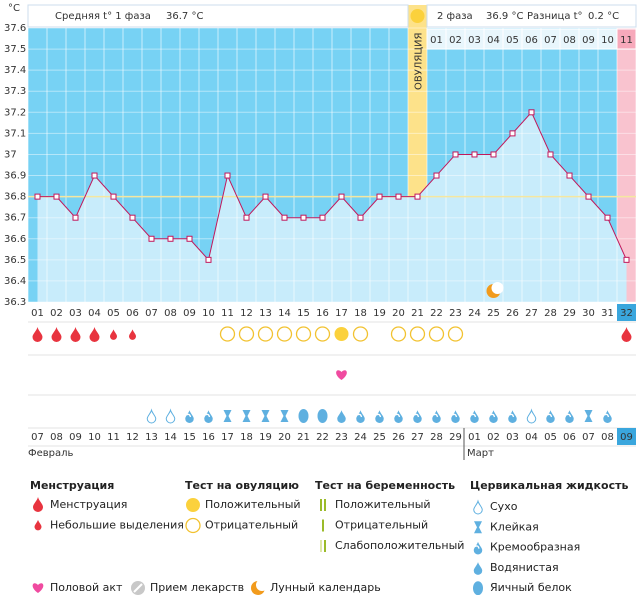 This screenshot has width=644, height=595. What do you see at coordinates (569, 437) in the screenshot?
I see `date-label: 06` at bounding box center [569, 437].